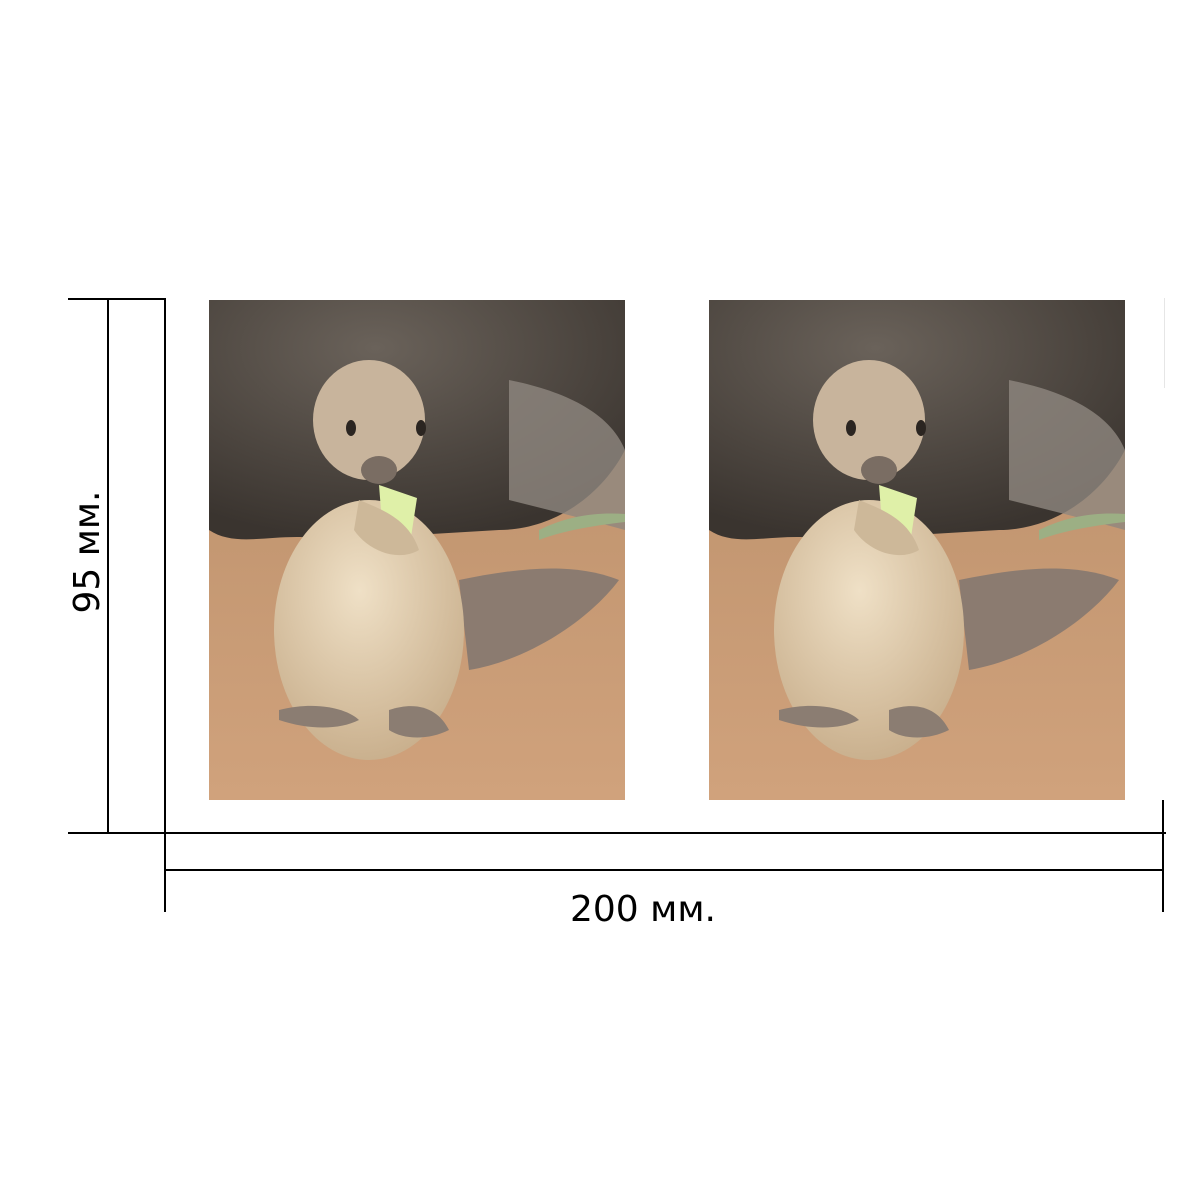 This screenshot has width=1200, height=1200. Describe the element at coordinates (665, 870) in the screenshot. I see `width-dimension-line-bottom` at that location.